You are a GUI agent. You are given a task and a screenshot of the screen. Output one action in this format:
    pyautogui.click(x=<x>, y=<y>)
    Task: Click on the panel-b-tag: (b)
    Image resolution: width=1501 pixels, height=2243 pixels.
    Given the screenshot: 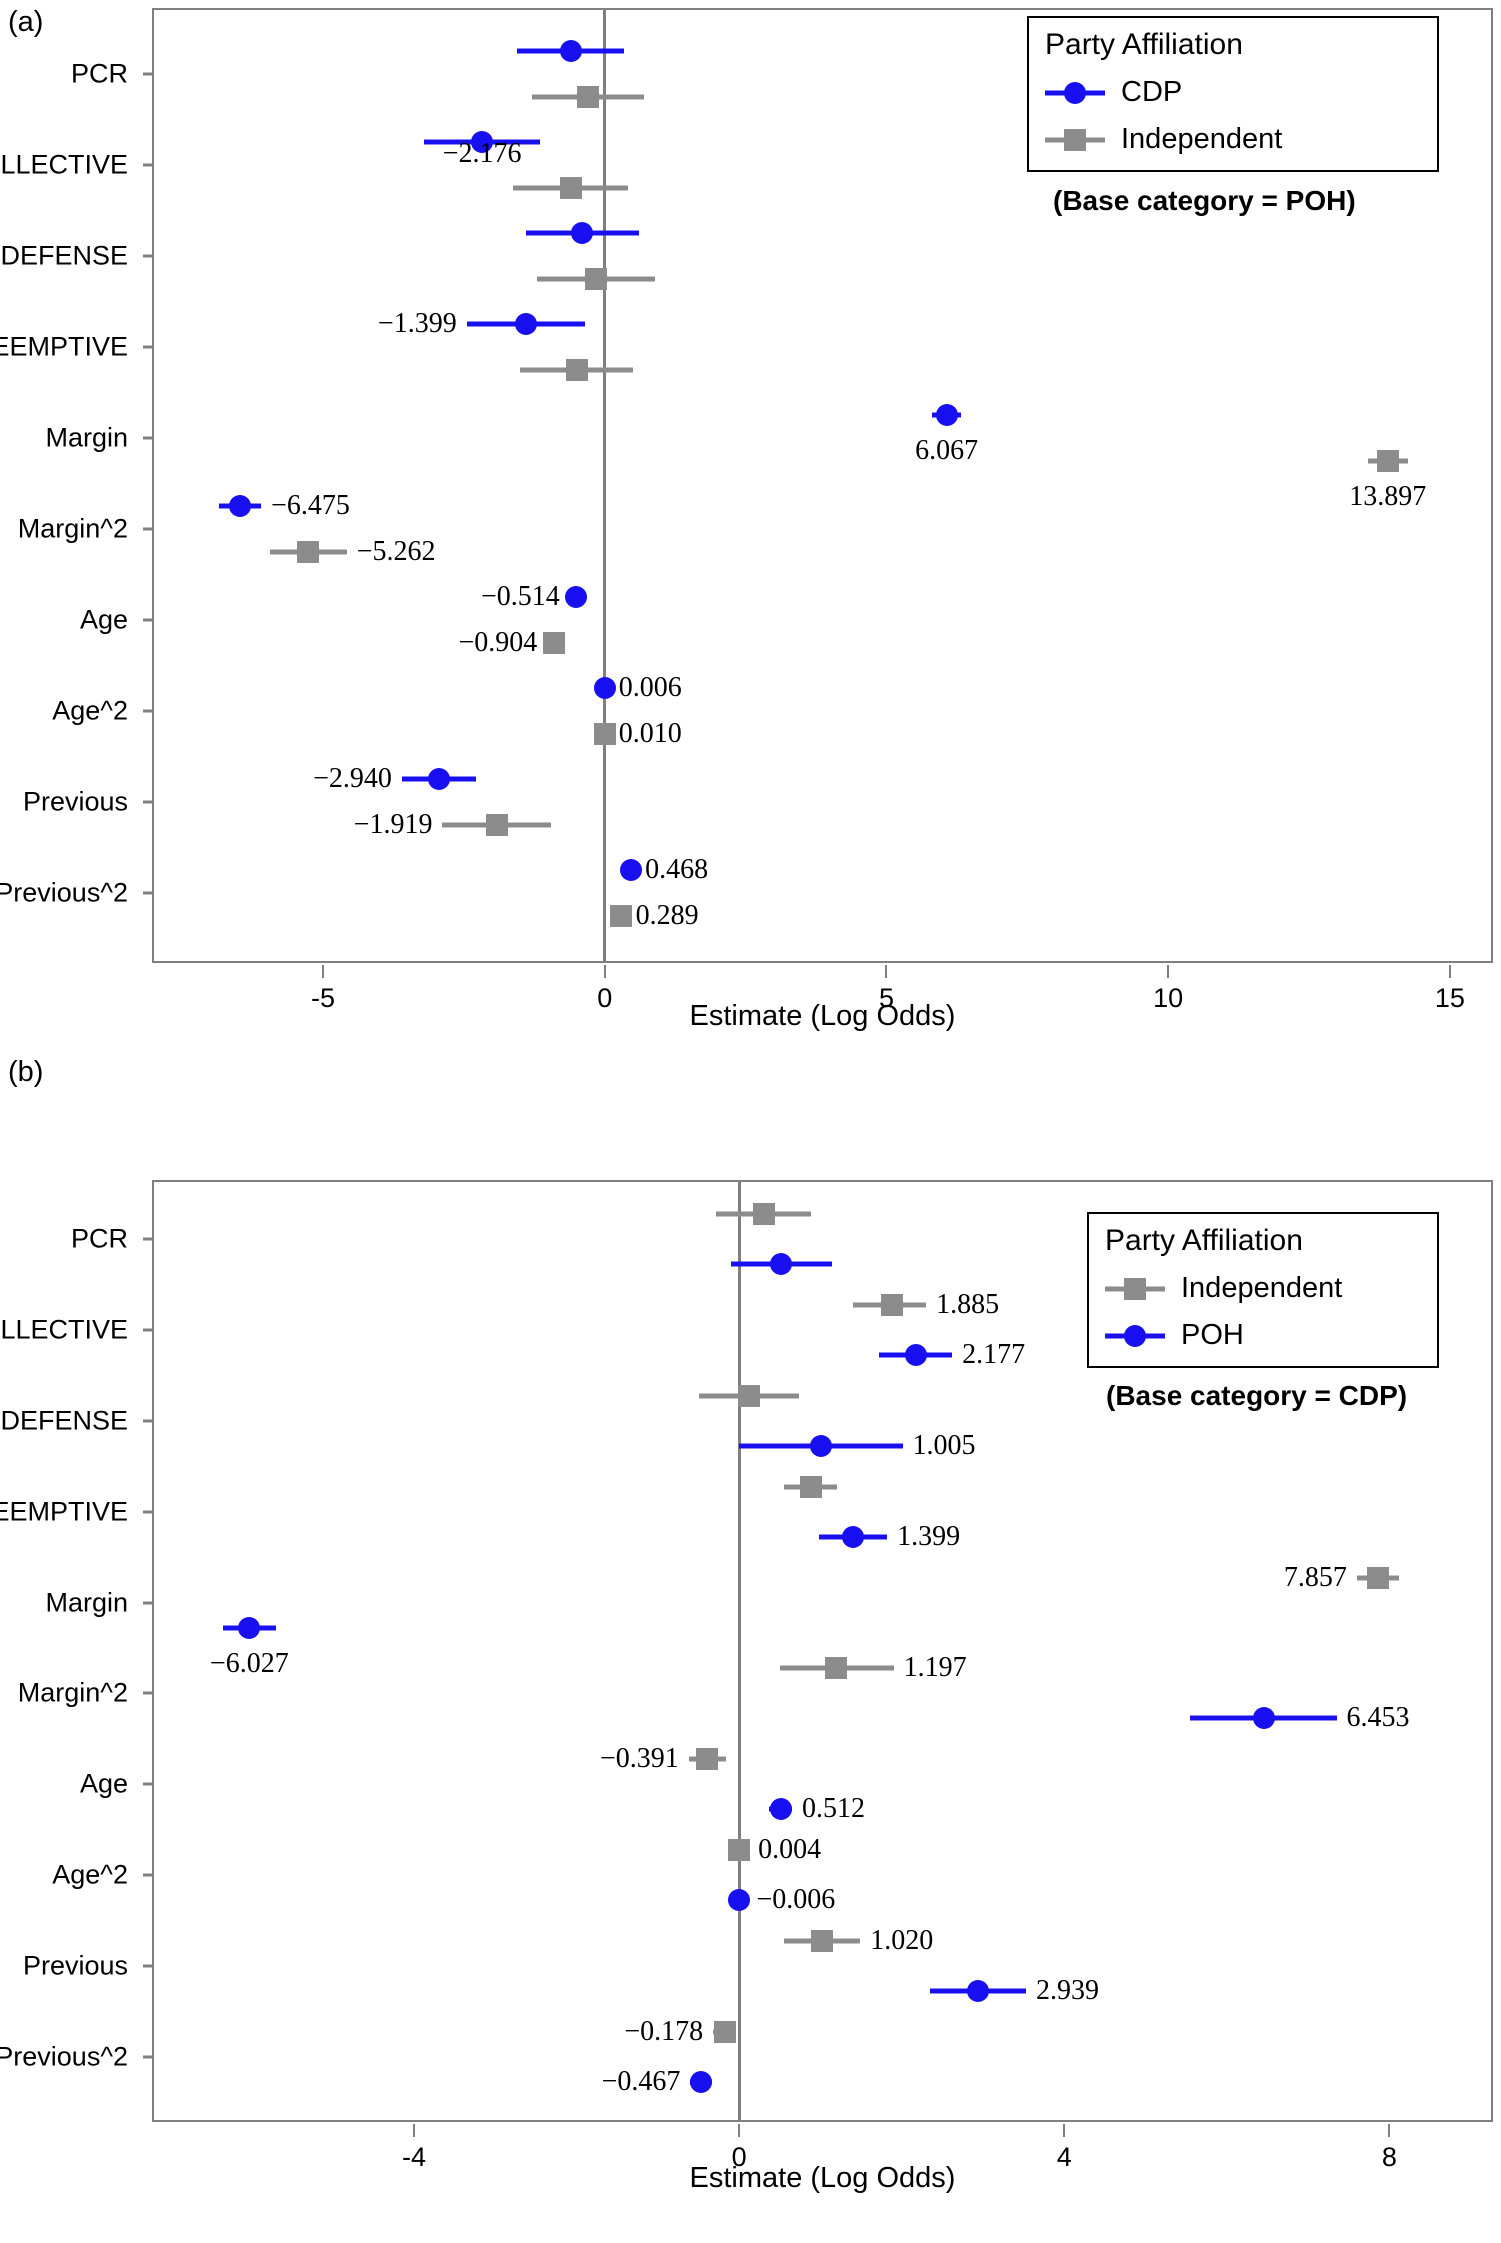 What is the action you would take?
    pyautogui.click(x=26, y=1072)
    